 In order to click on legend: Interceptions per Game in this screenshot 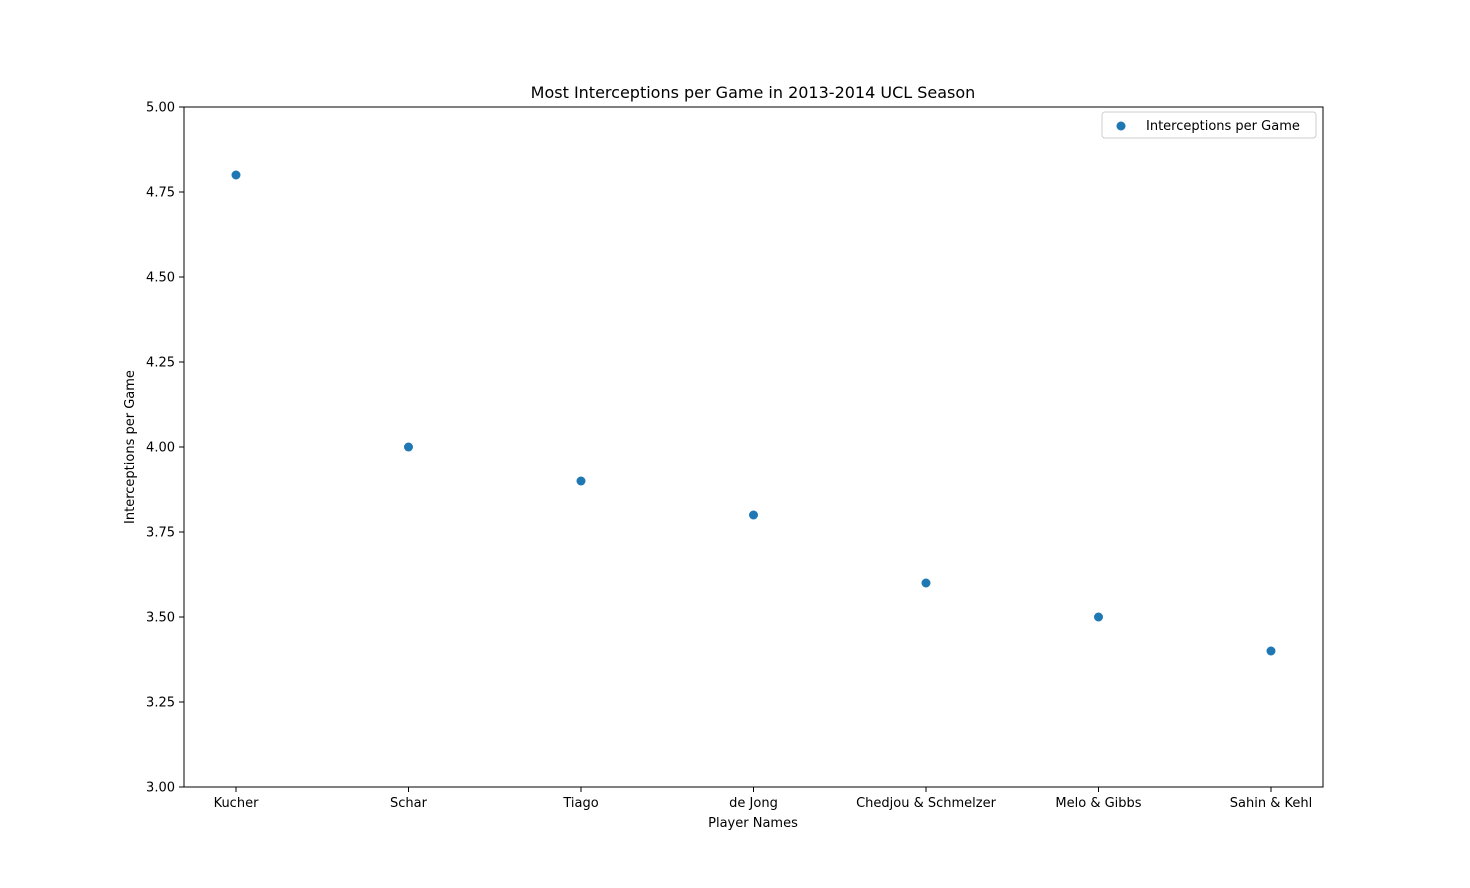, I will do `click(1209, 125)`.